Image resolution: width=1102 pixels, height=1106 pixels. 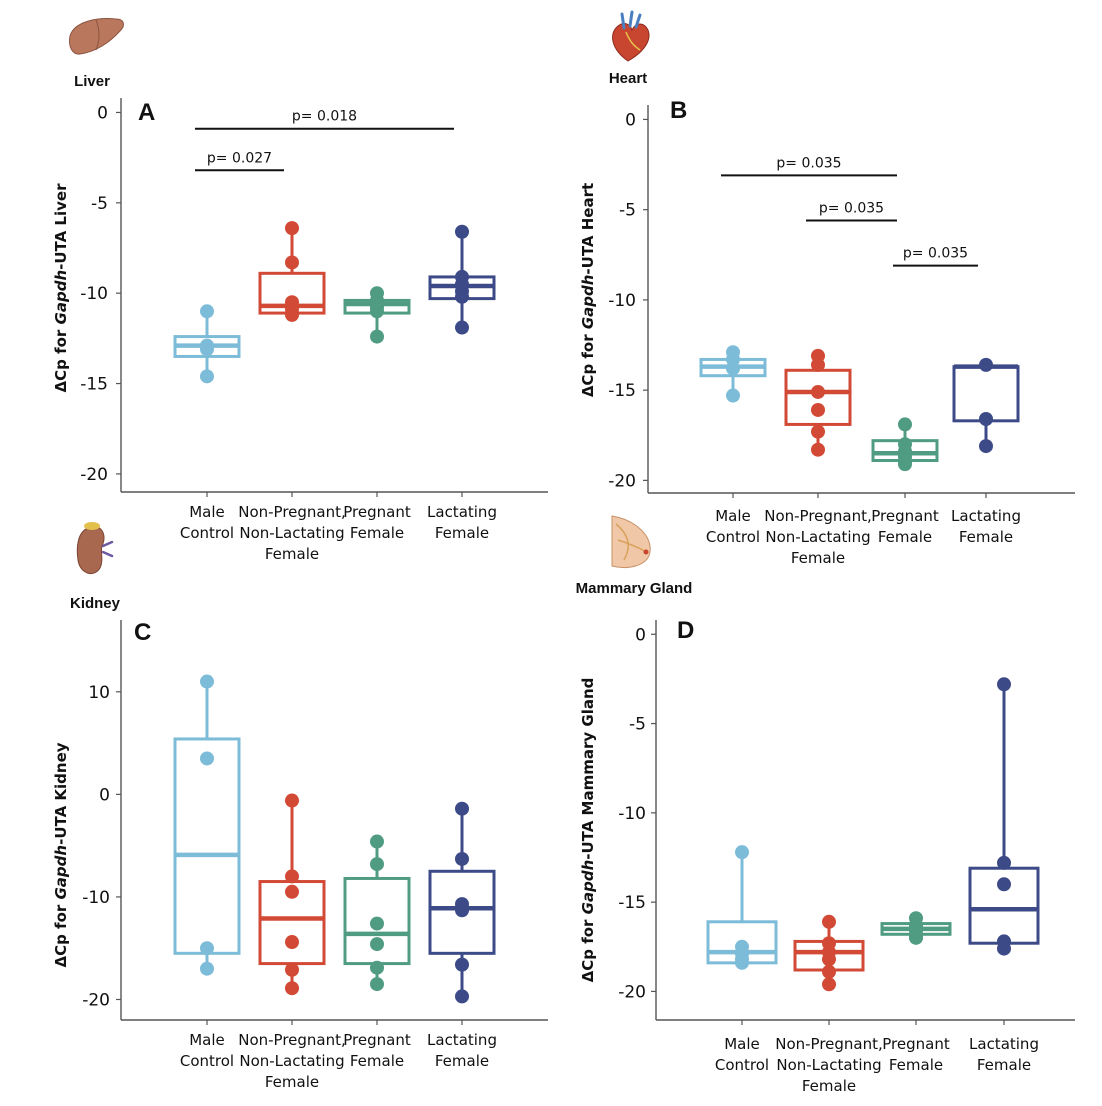 I want to click on box-iqr, so click(x=207, y=846).